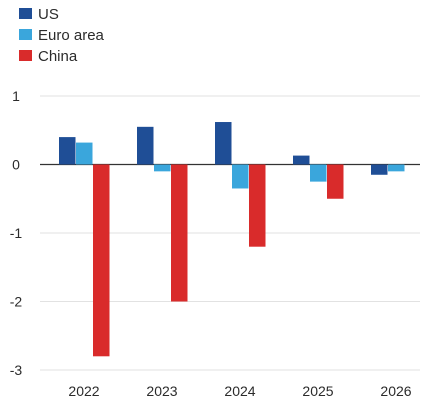 The height and width of the screenshot is (404, 422). I want to click on x-tick-label: 2024, so click(239, 391).